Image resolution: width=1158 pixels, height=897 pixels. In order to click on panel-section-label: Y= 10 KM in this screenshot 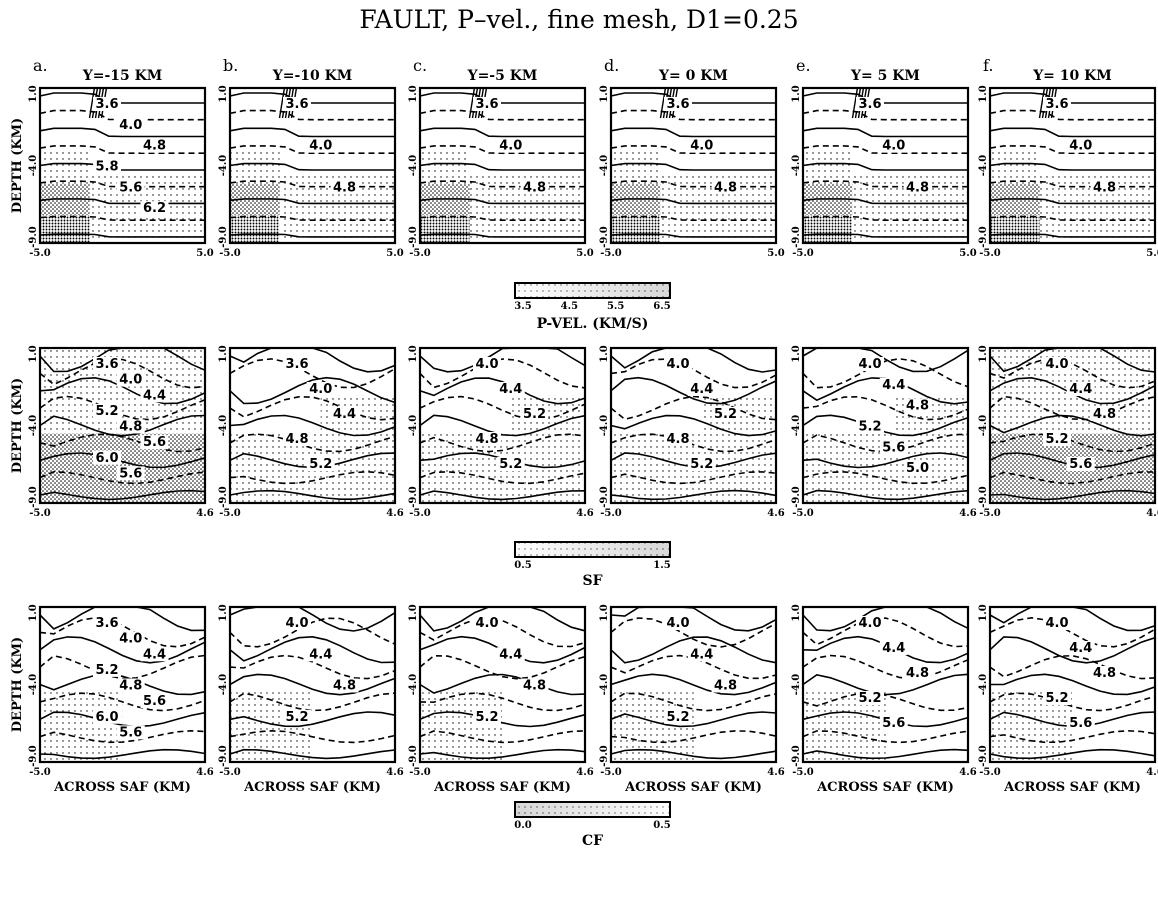, I will do `click(1072, 76)`.